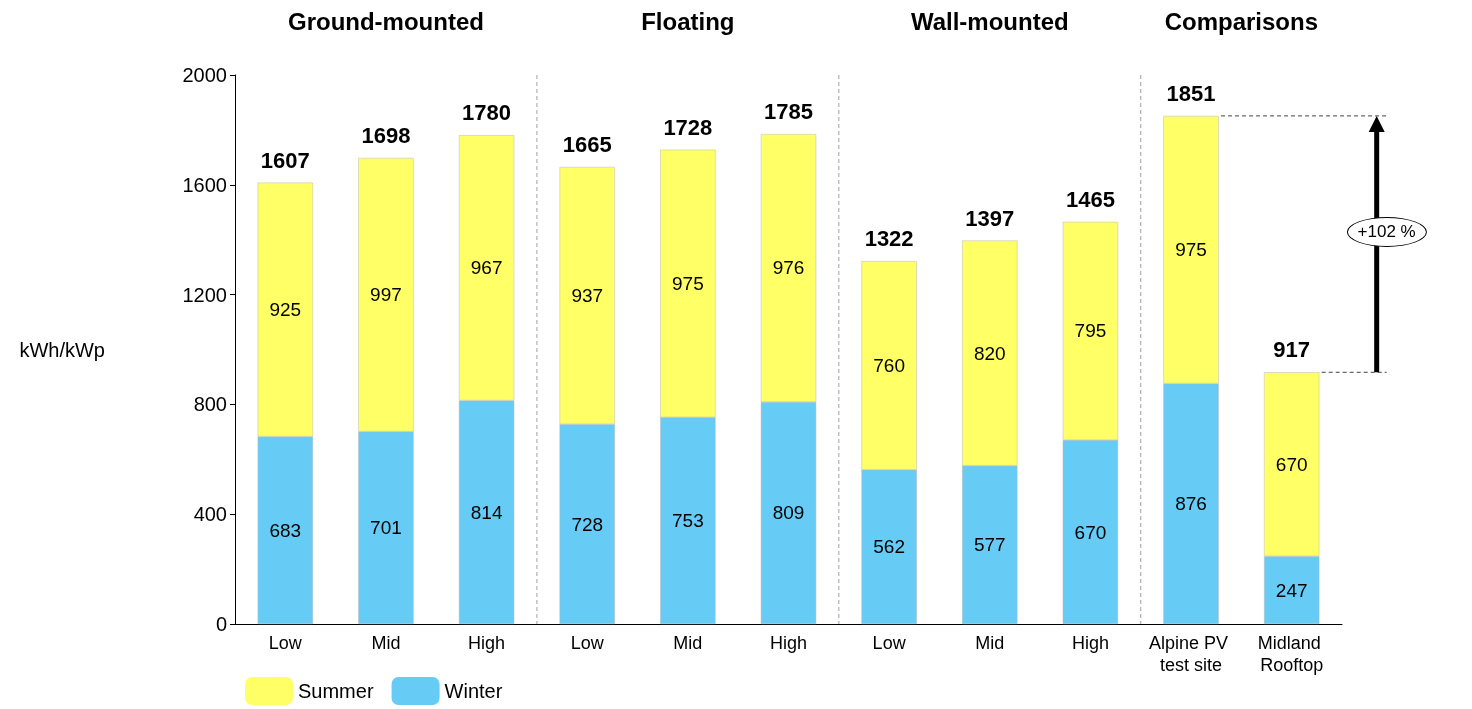 Image resolution: width=1472 pixels, height=709 pixels. Describe the element at coordinates (688, 521) in the screenshot. I see `data-label: 753` at that location.